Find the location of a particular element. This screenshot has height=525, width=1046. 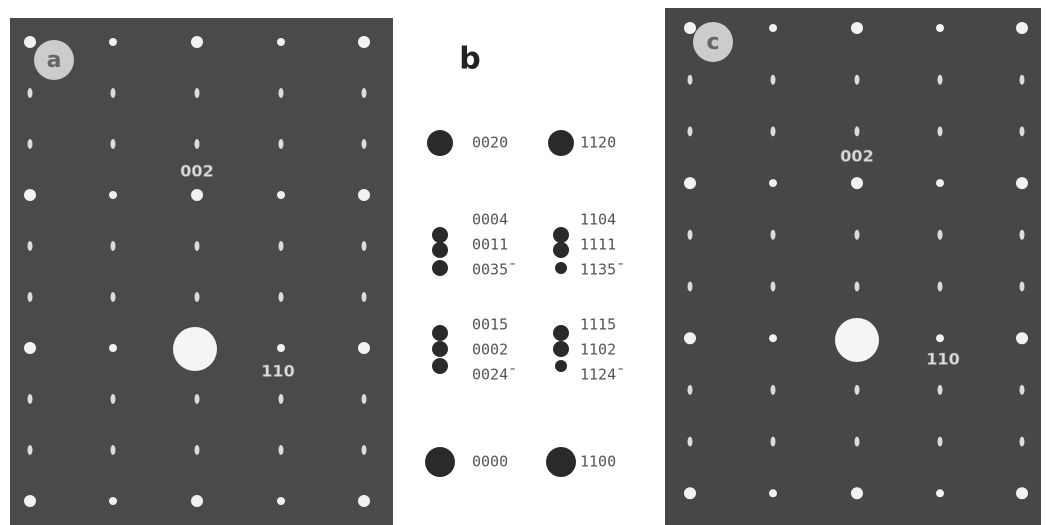

index-label: 0020 is located at coordinates (490, 143).